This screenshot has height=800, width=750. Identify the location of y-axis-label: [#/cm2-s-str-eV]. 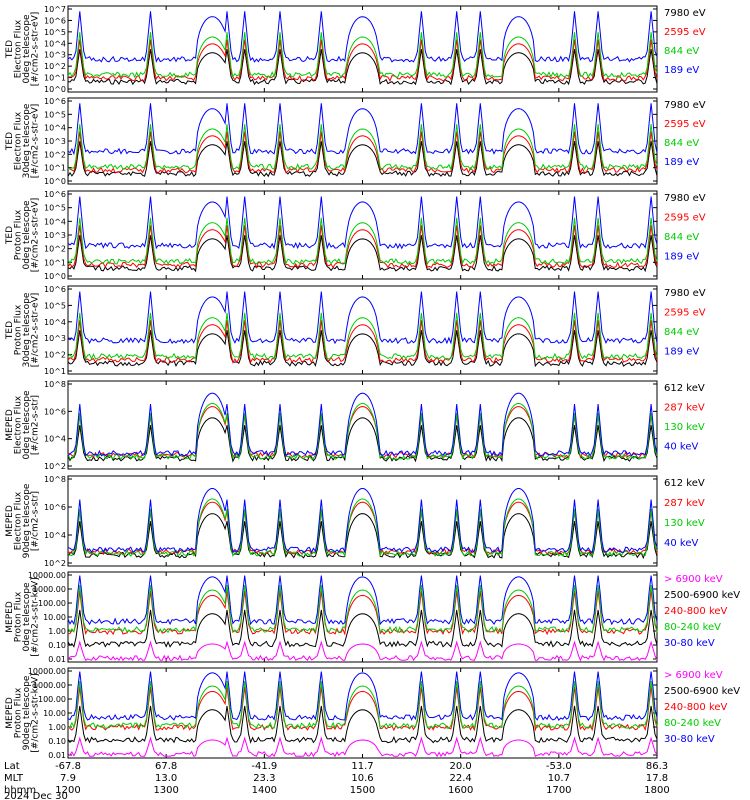
(36, 141).